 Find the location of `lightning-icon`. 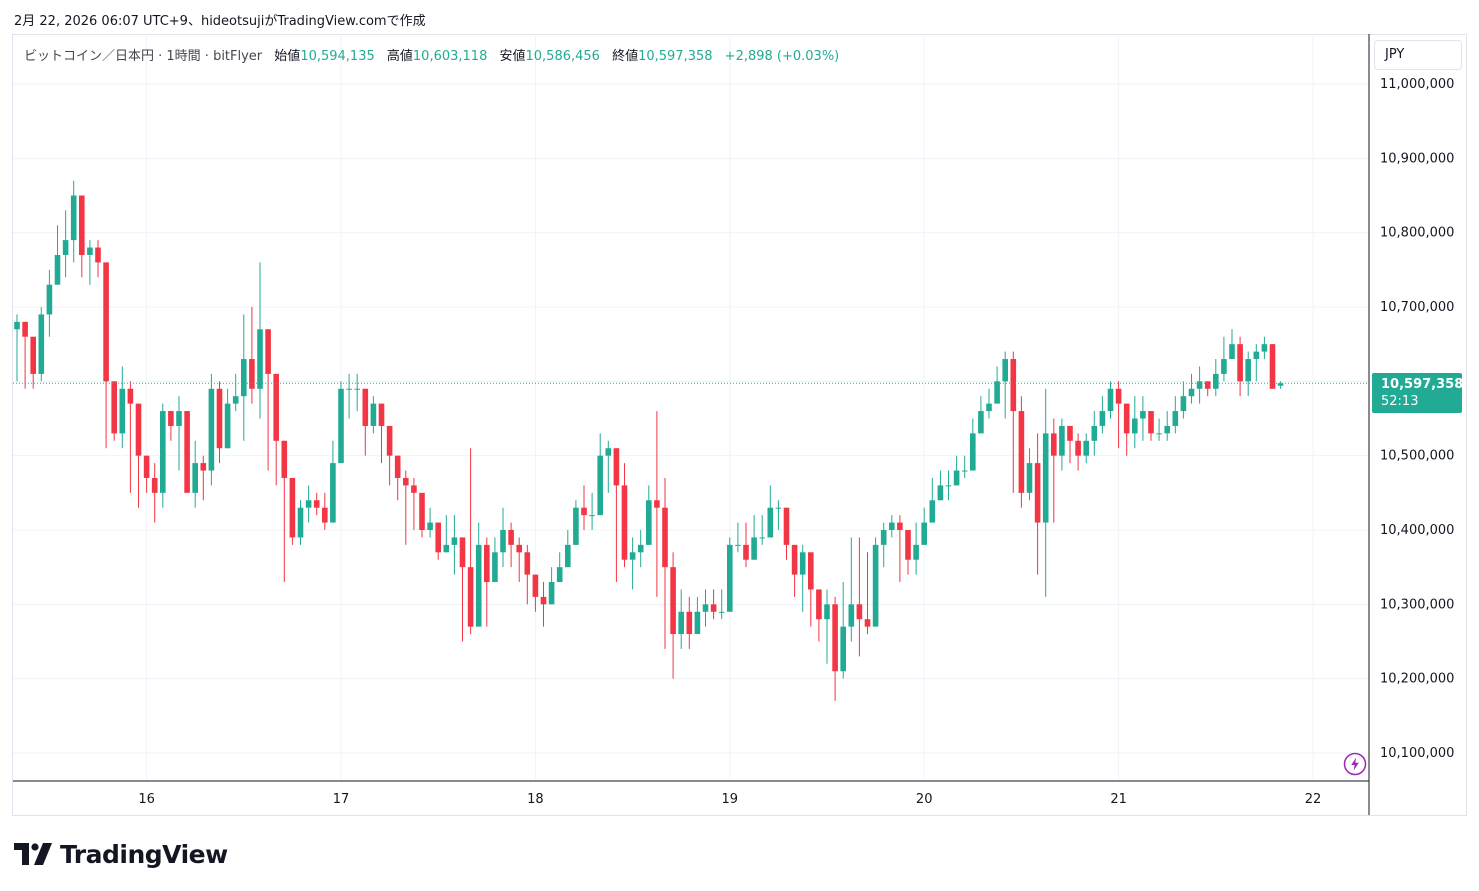

lightning-icon is located at coordinates (1355, 764).